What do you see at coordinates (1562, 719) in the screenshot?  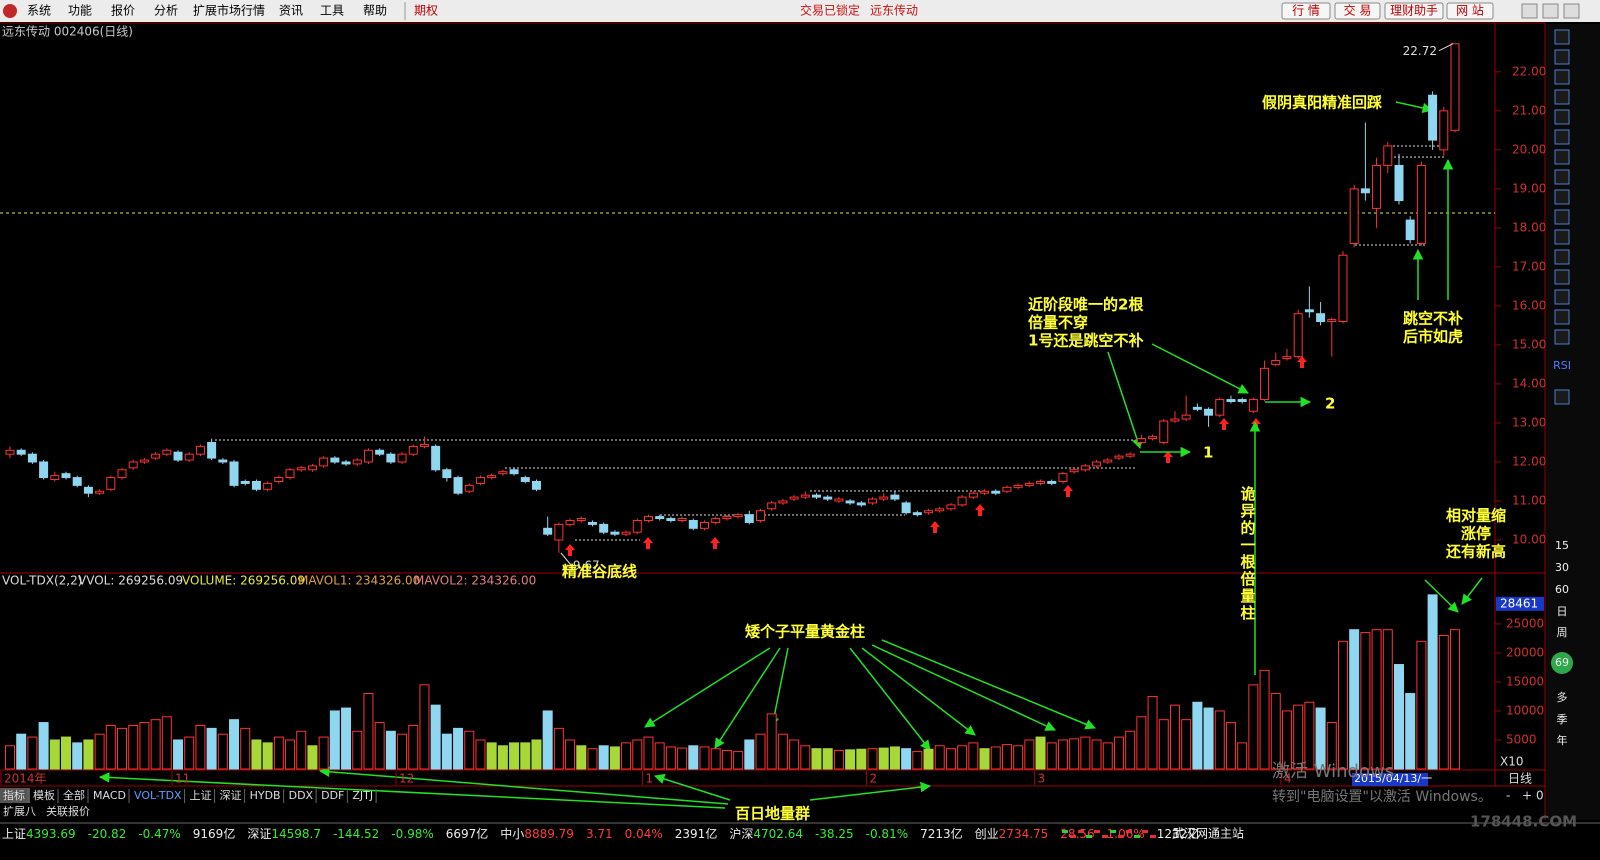 I see `toolbar-label: 季` at bounding box center [1562, 719].